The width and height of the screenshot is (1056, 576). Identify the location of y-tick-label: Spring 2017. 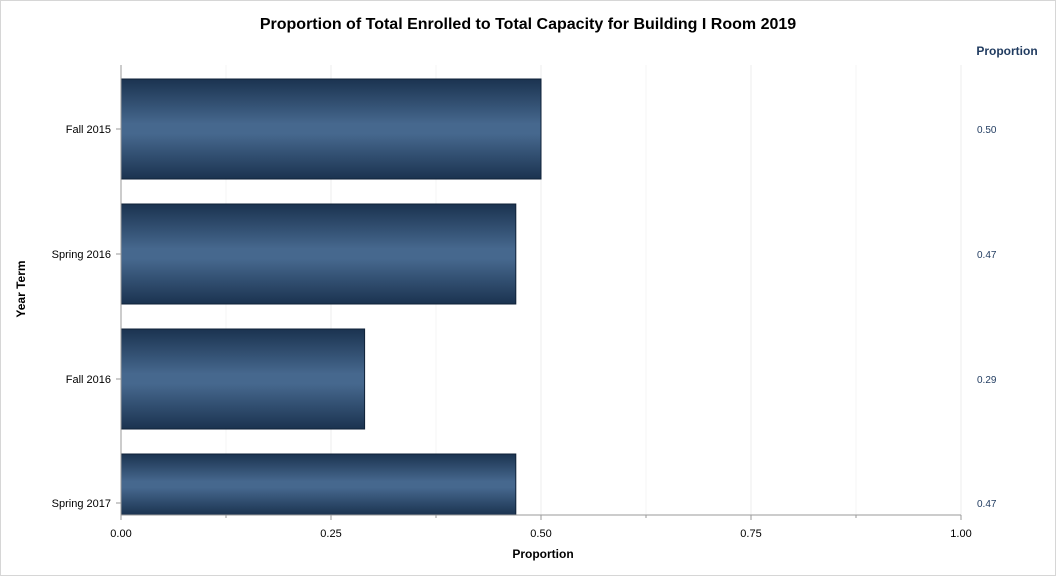
(81, 504).